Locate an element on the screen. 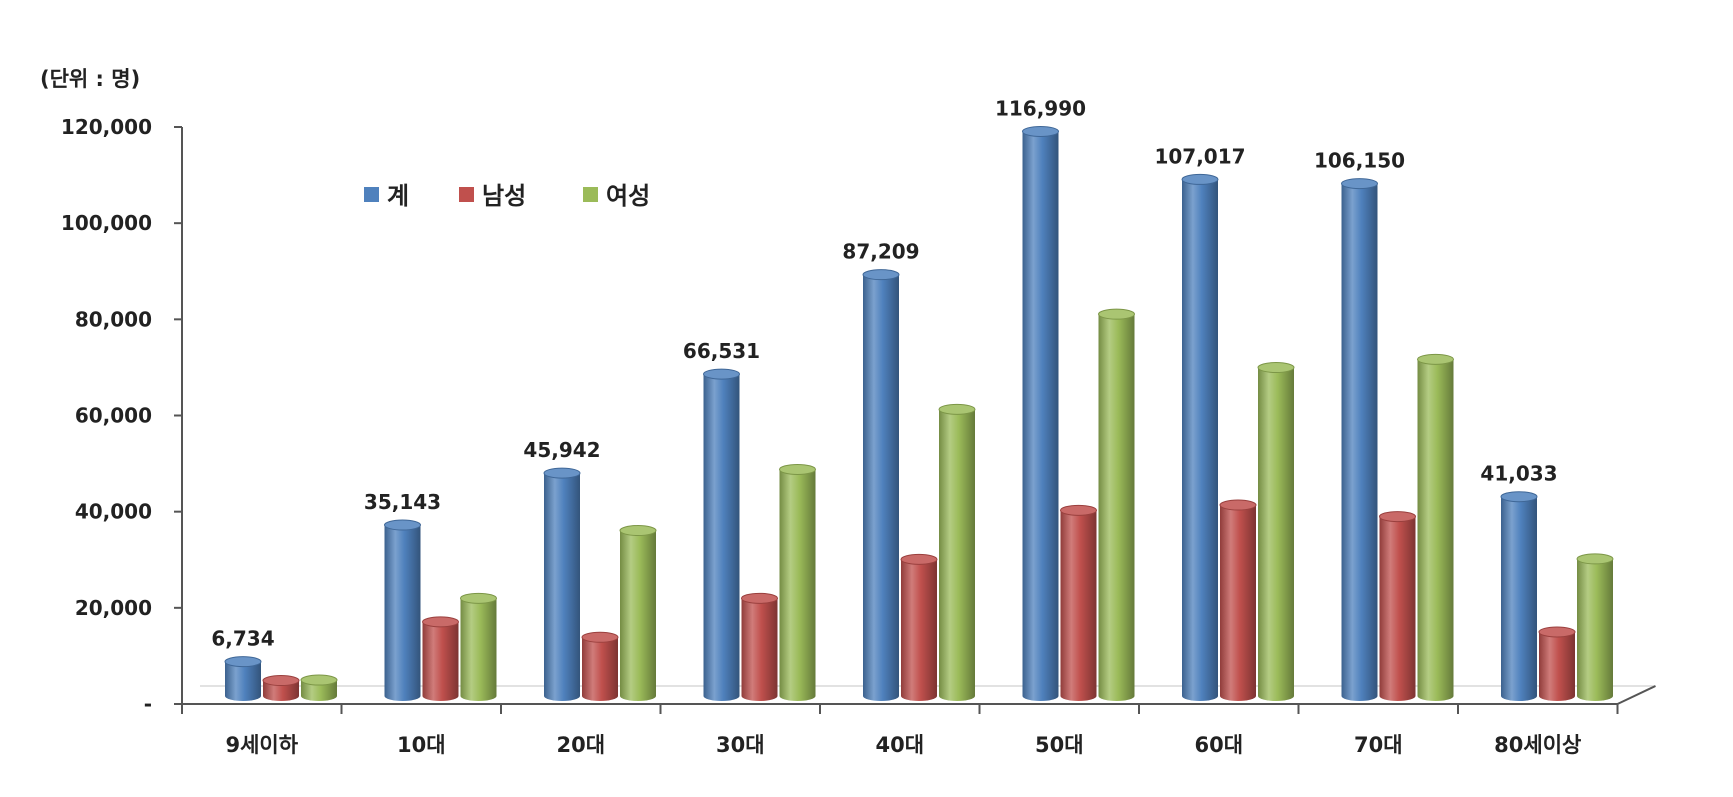  legend-item: 여성 is located at coordinates (616, 196).